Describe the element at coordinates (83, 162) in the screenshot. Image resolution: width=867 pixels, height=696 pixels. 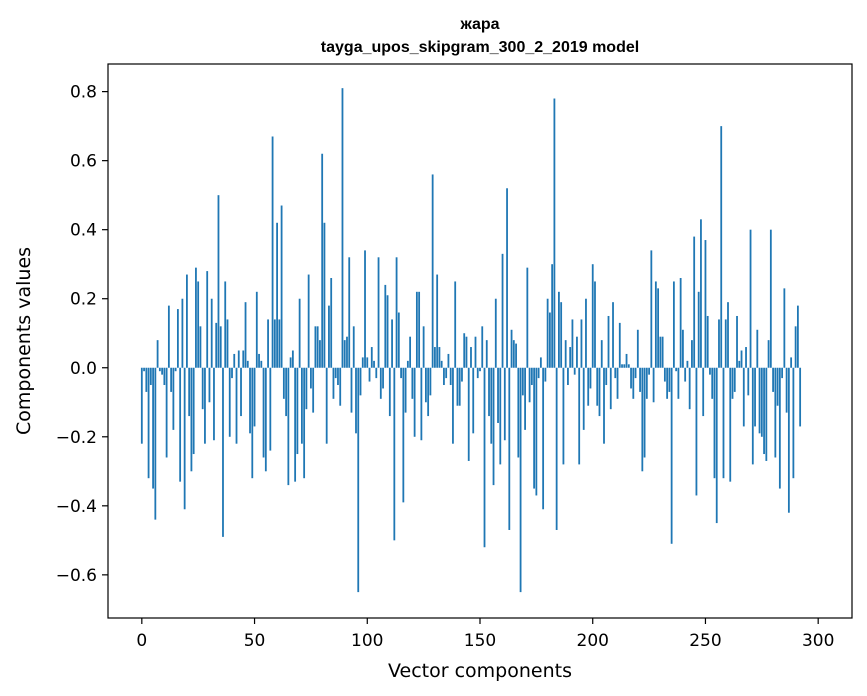
I see `y-tick-label: 0.6` at that location.